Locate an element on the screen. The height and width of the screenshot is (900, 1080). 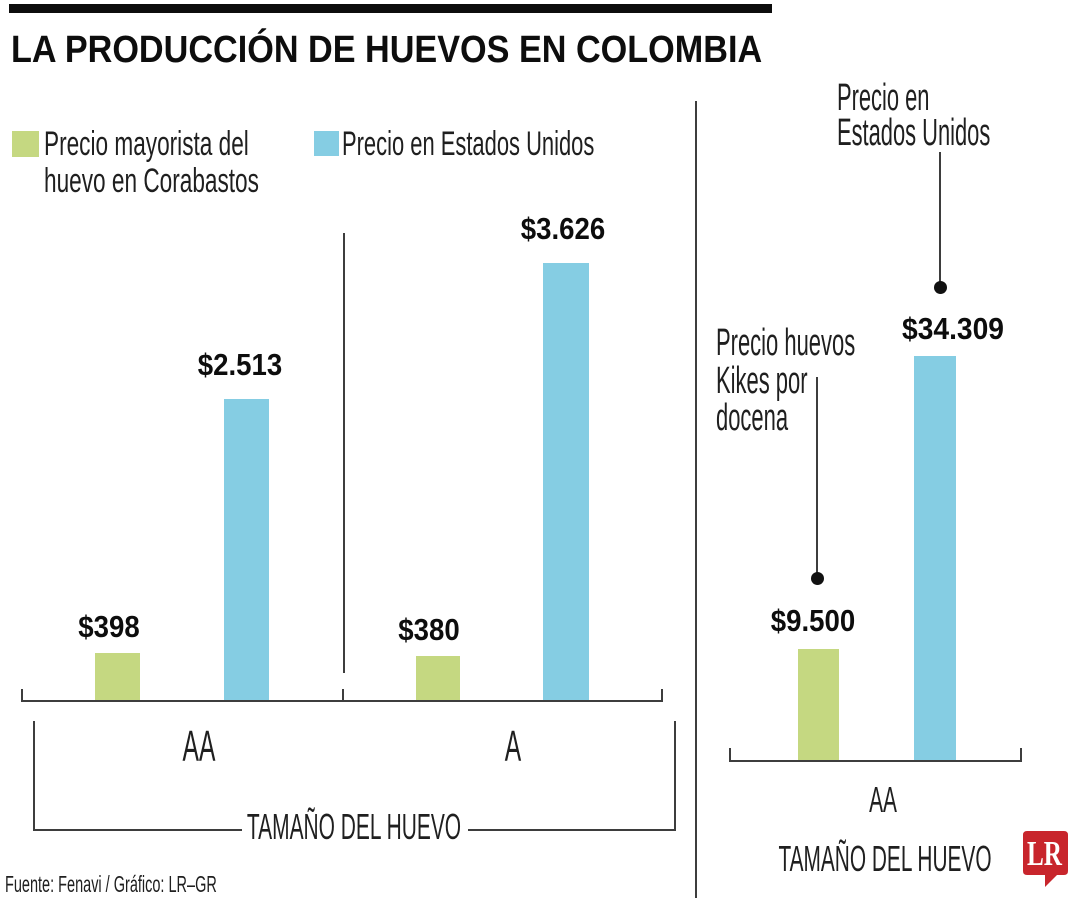
svg-text: LR is located at coordinates (1045, 853).